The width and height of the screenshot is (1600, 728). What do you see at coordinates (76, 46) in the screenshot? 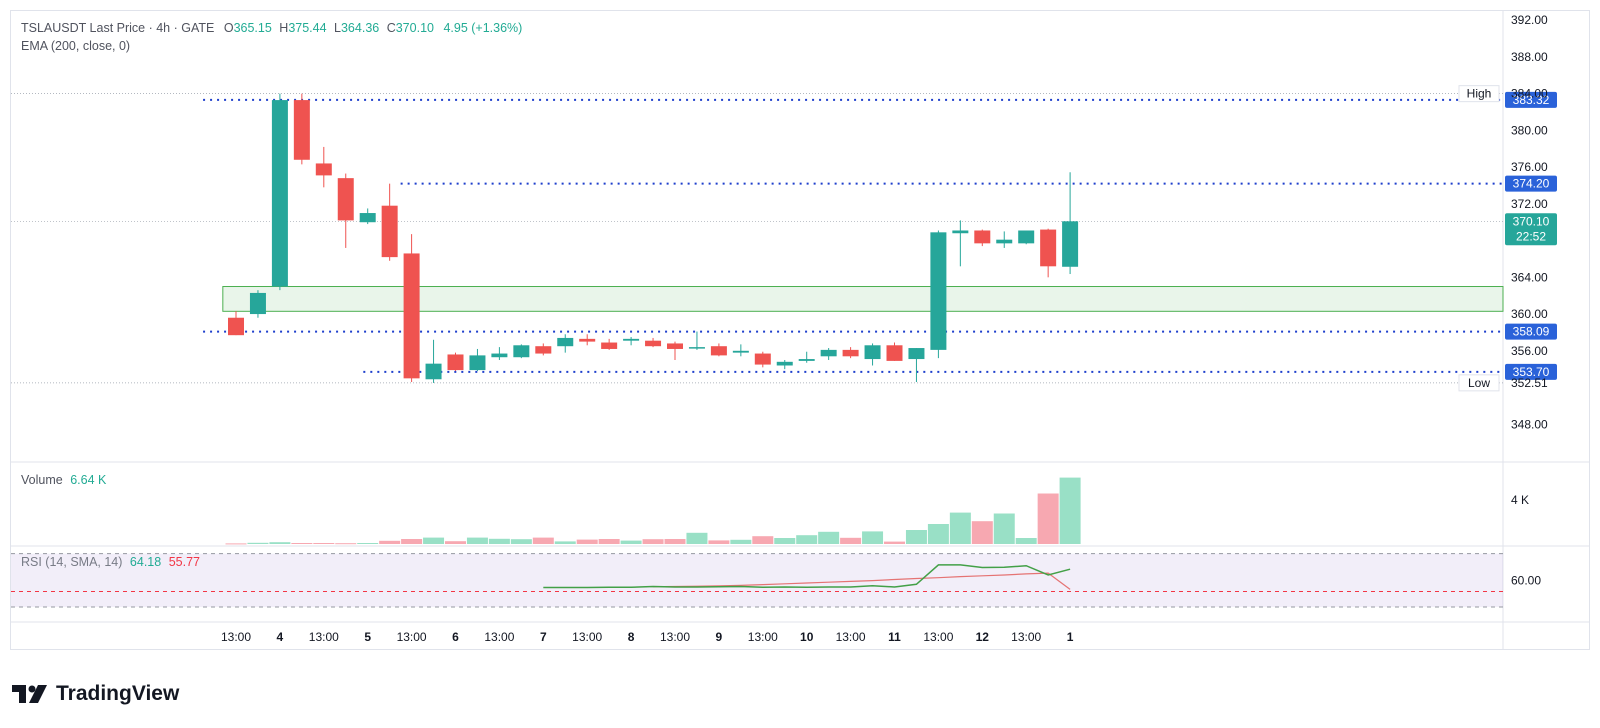
I see `ema-legend: EMA (200, close, 0)` at bounding box center [76, 46].